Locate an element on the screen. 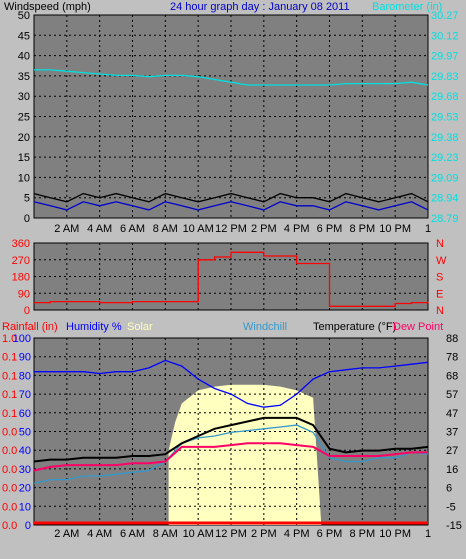  legend-solar: Solar is located at coordinates (140, 327).